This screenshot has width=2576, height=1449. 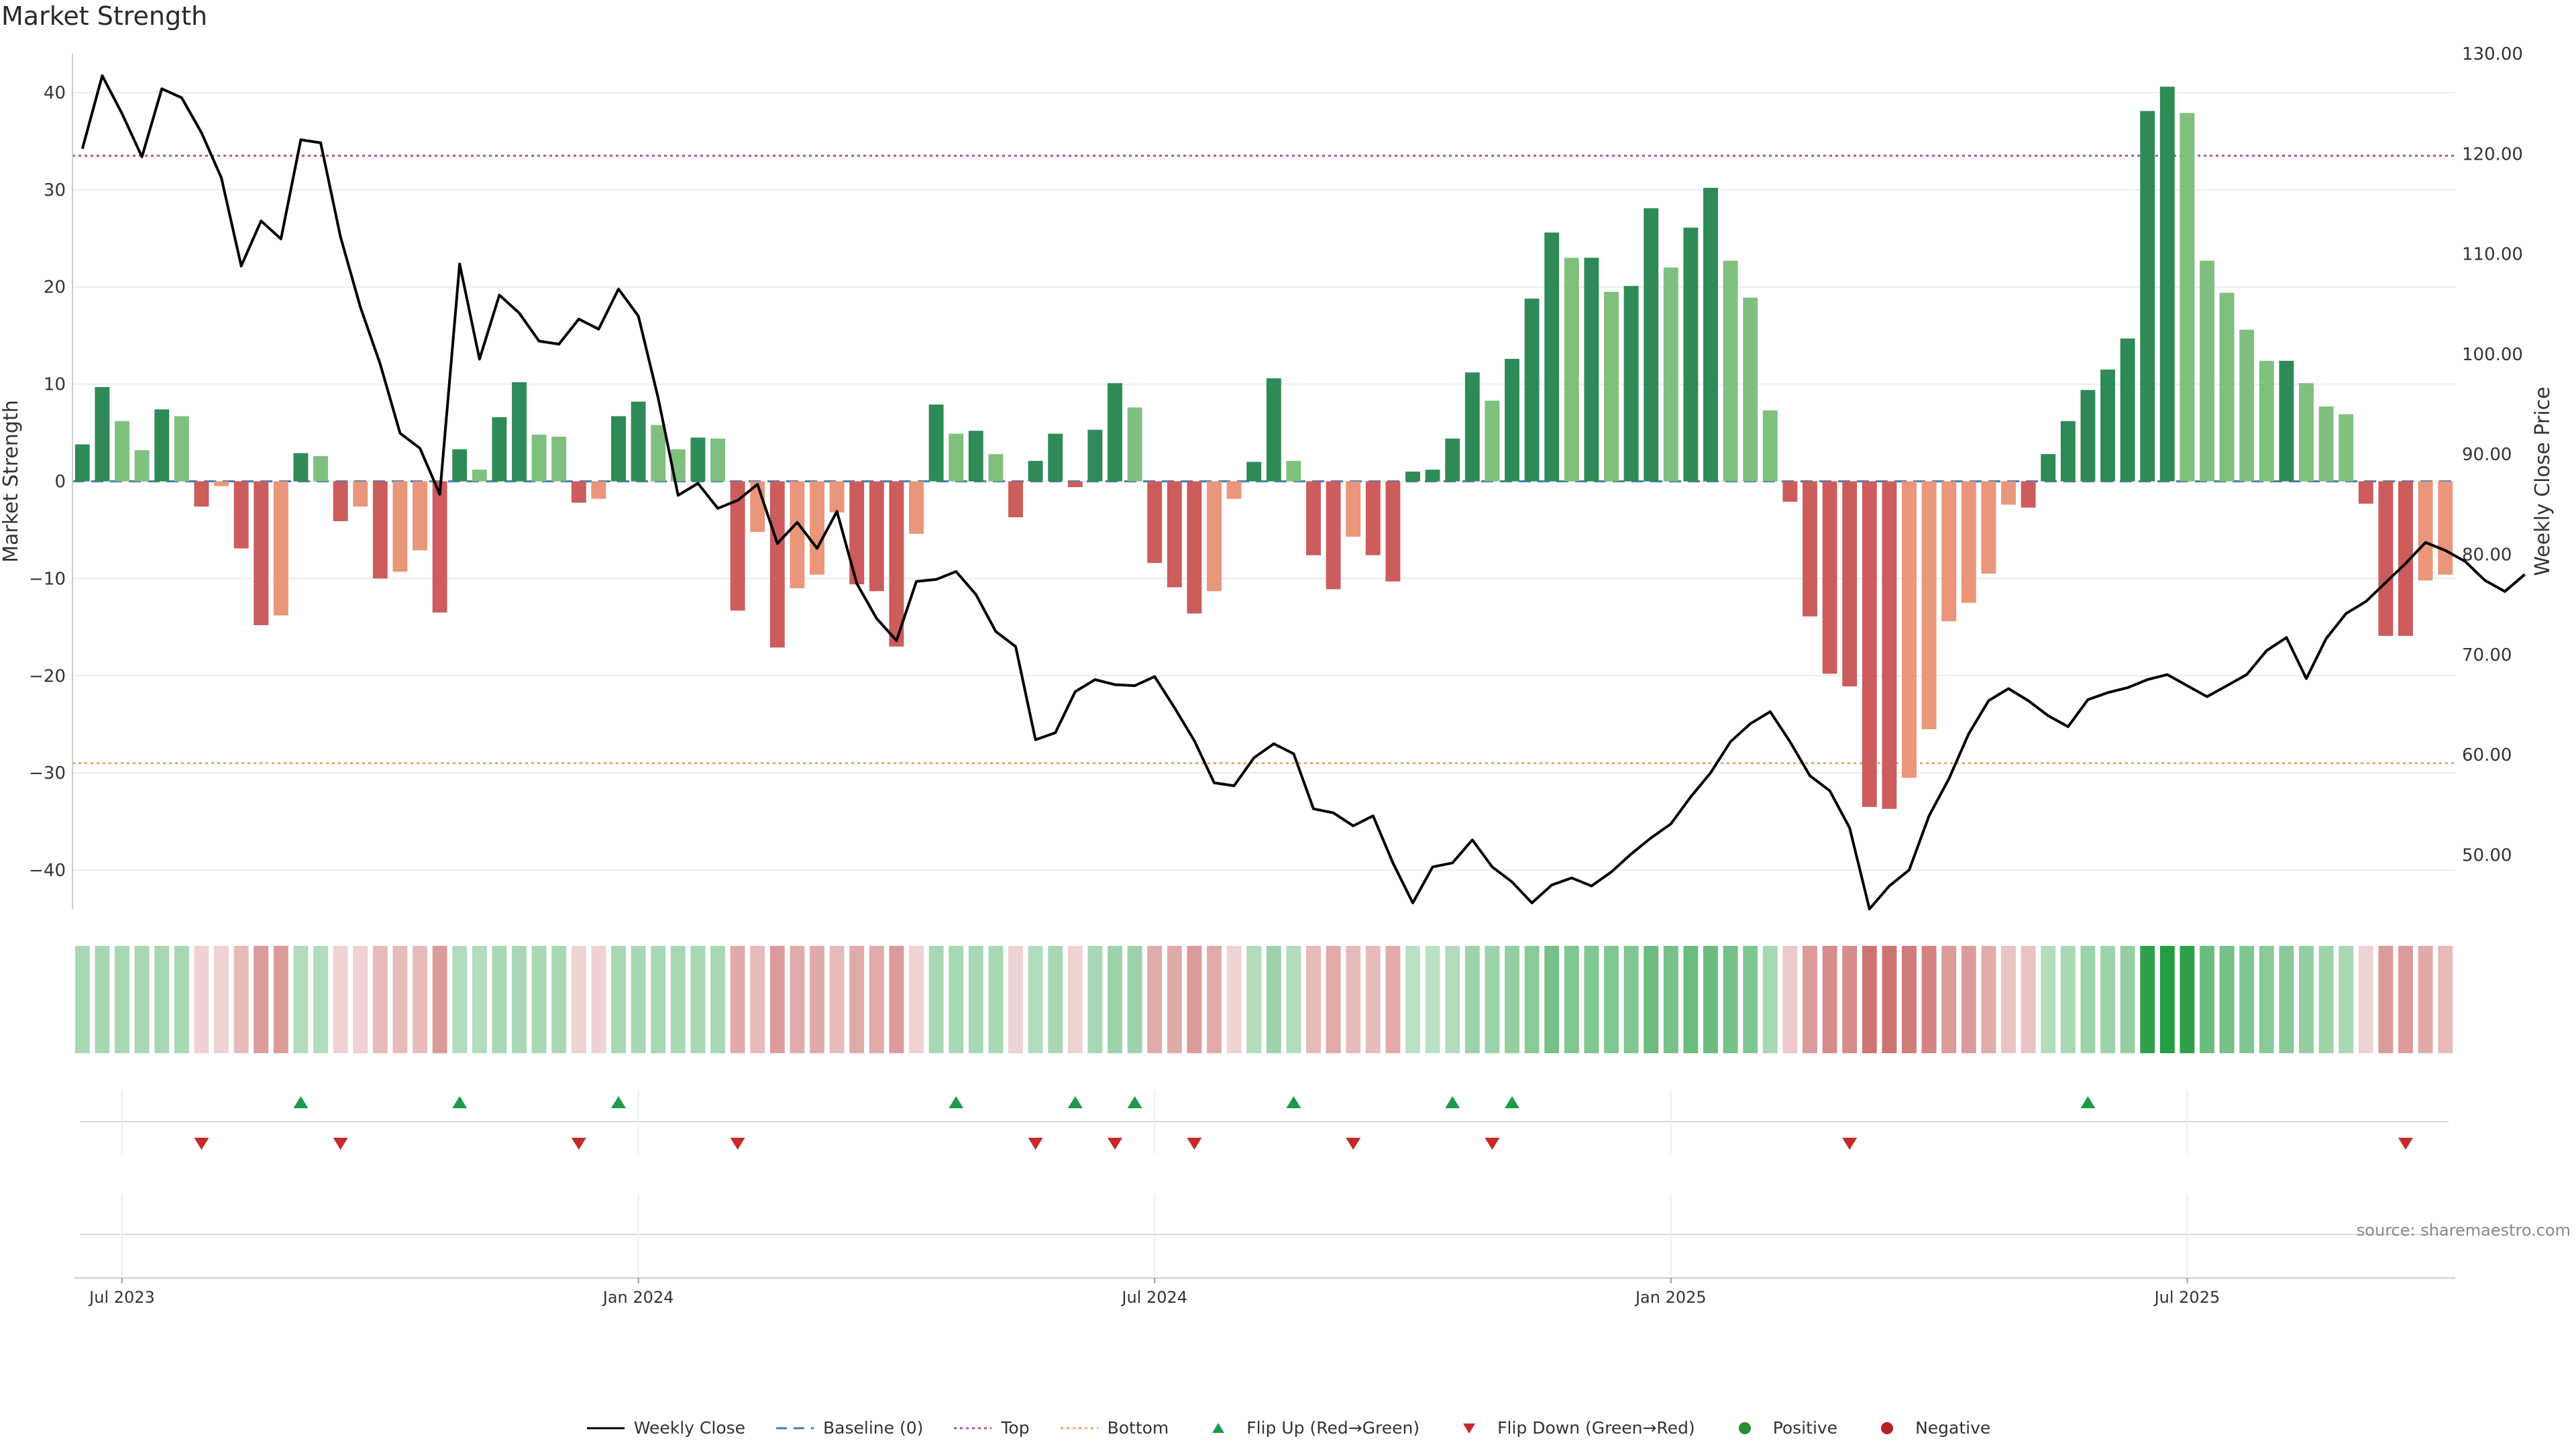 I want to click on y-tick-label: −20, so click(x=47, y=676).